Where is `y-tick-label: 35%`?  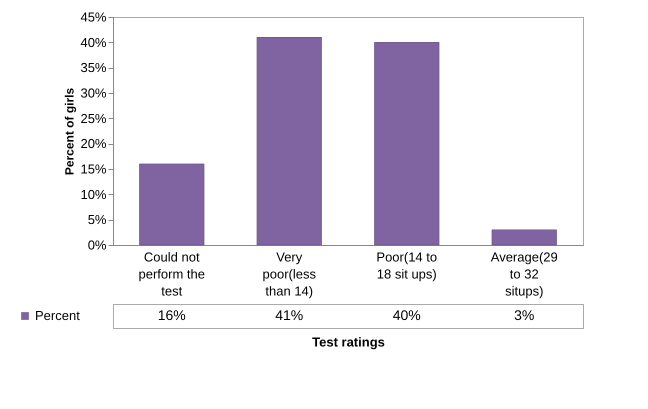
y-tick-label: 35% is located at coordinates (93, 68).